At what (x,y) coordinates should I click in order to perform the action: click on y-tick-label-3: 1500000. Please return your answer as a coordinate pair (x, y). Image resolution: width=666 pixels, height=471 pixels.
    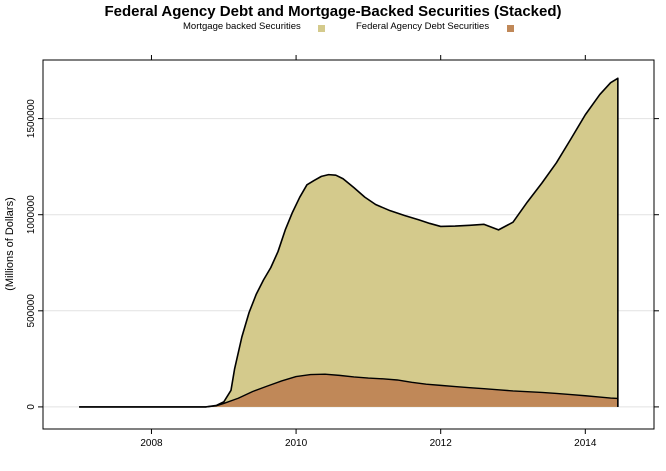
    Looking at the image, I should click on (31, 118).